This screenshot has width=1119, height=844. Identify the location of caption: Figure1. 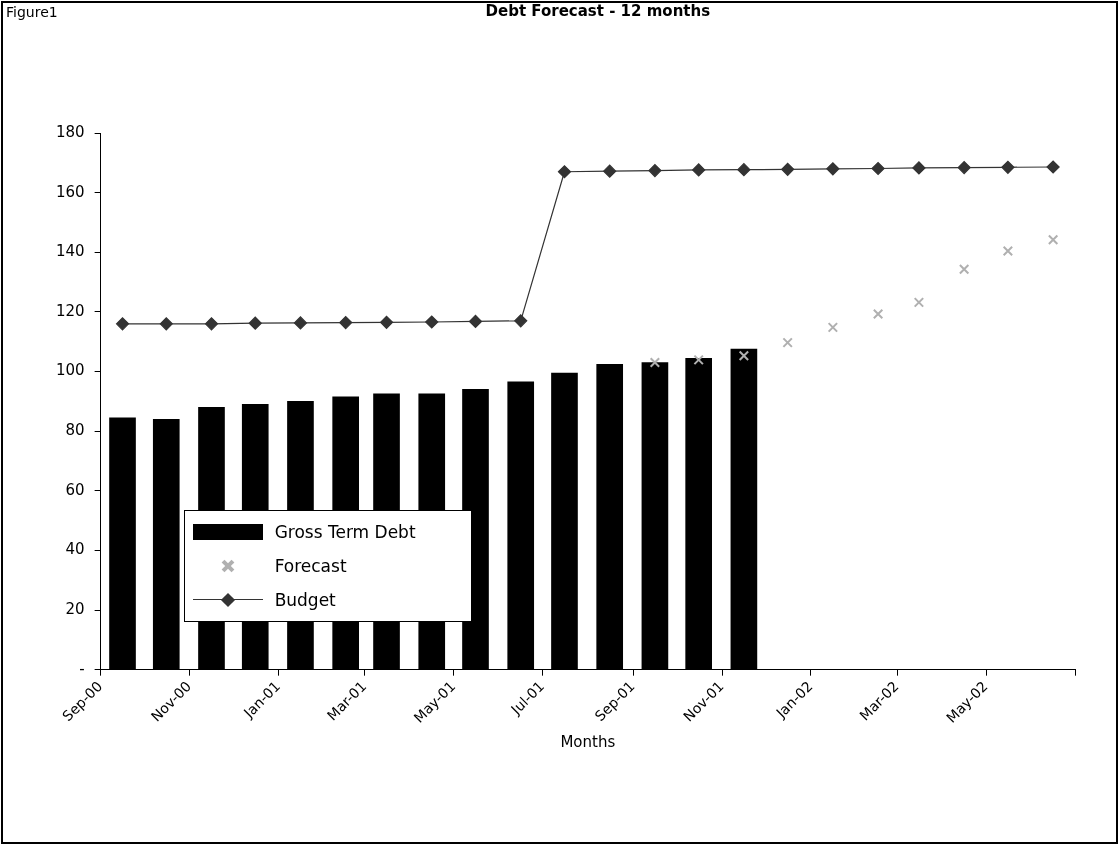
(32, 11).